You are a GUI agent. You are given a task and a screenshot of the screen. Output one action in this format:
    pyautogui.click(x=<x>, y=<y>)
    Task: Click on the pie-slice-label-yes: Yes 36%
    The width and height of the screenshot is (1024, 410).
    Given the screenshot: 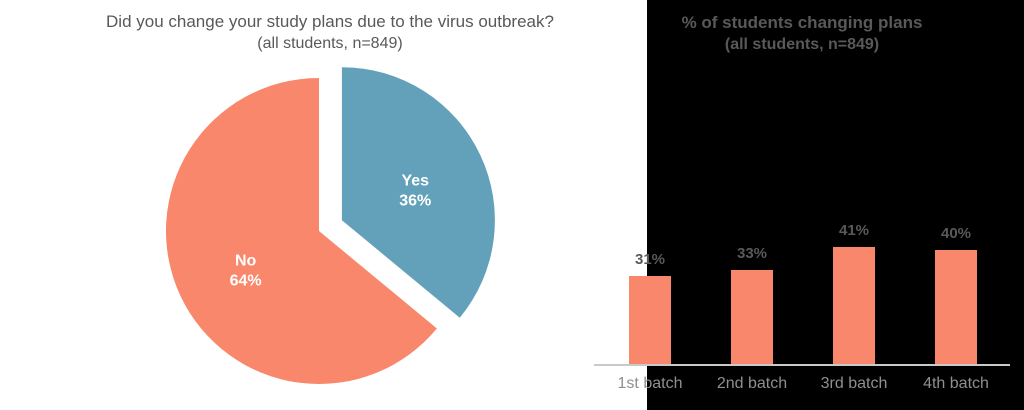 What is the action you would take?
    pyautogui.click(x=415, y=191)
    